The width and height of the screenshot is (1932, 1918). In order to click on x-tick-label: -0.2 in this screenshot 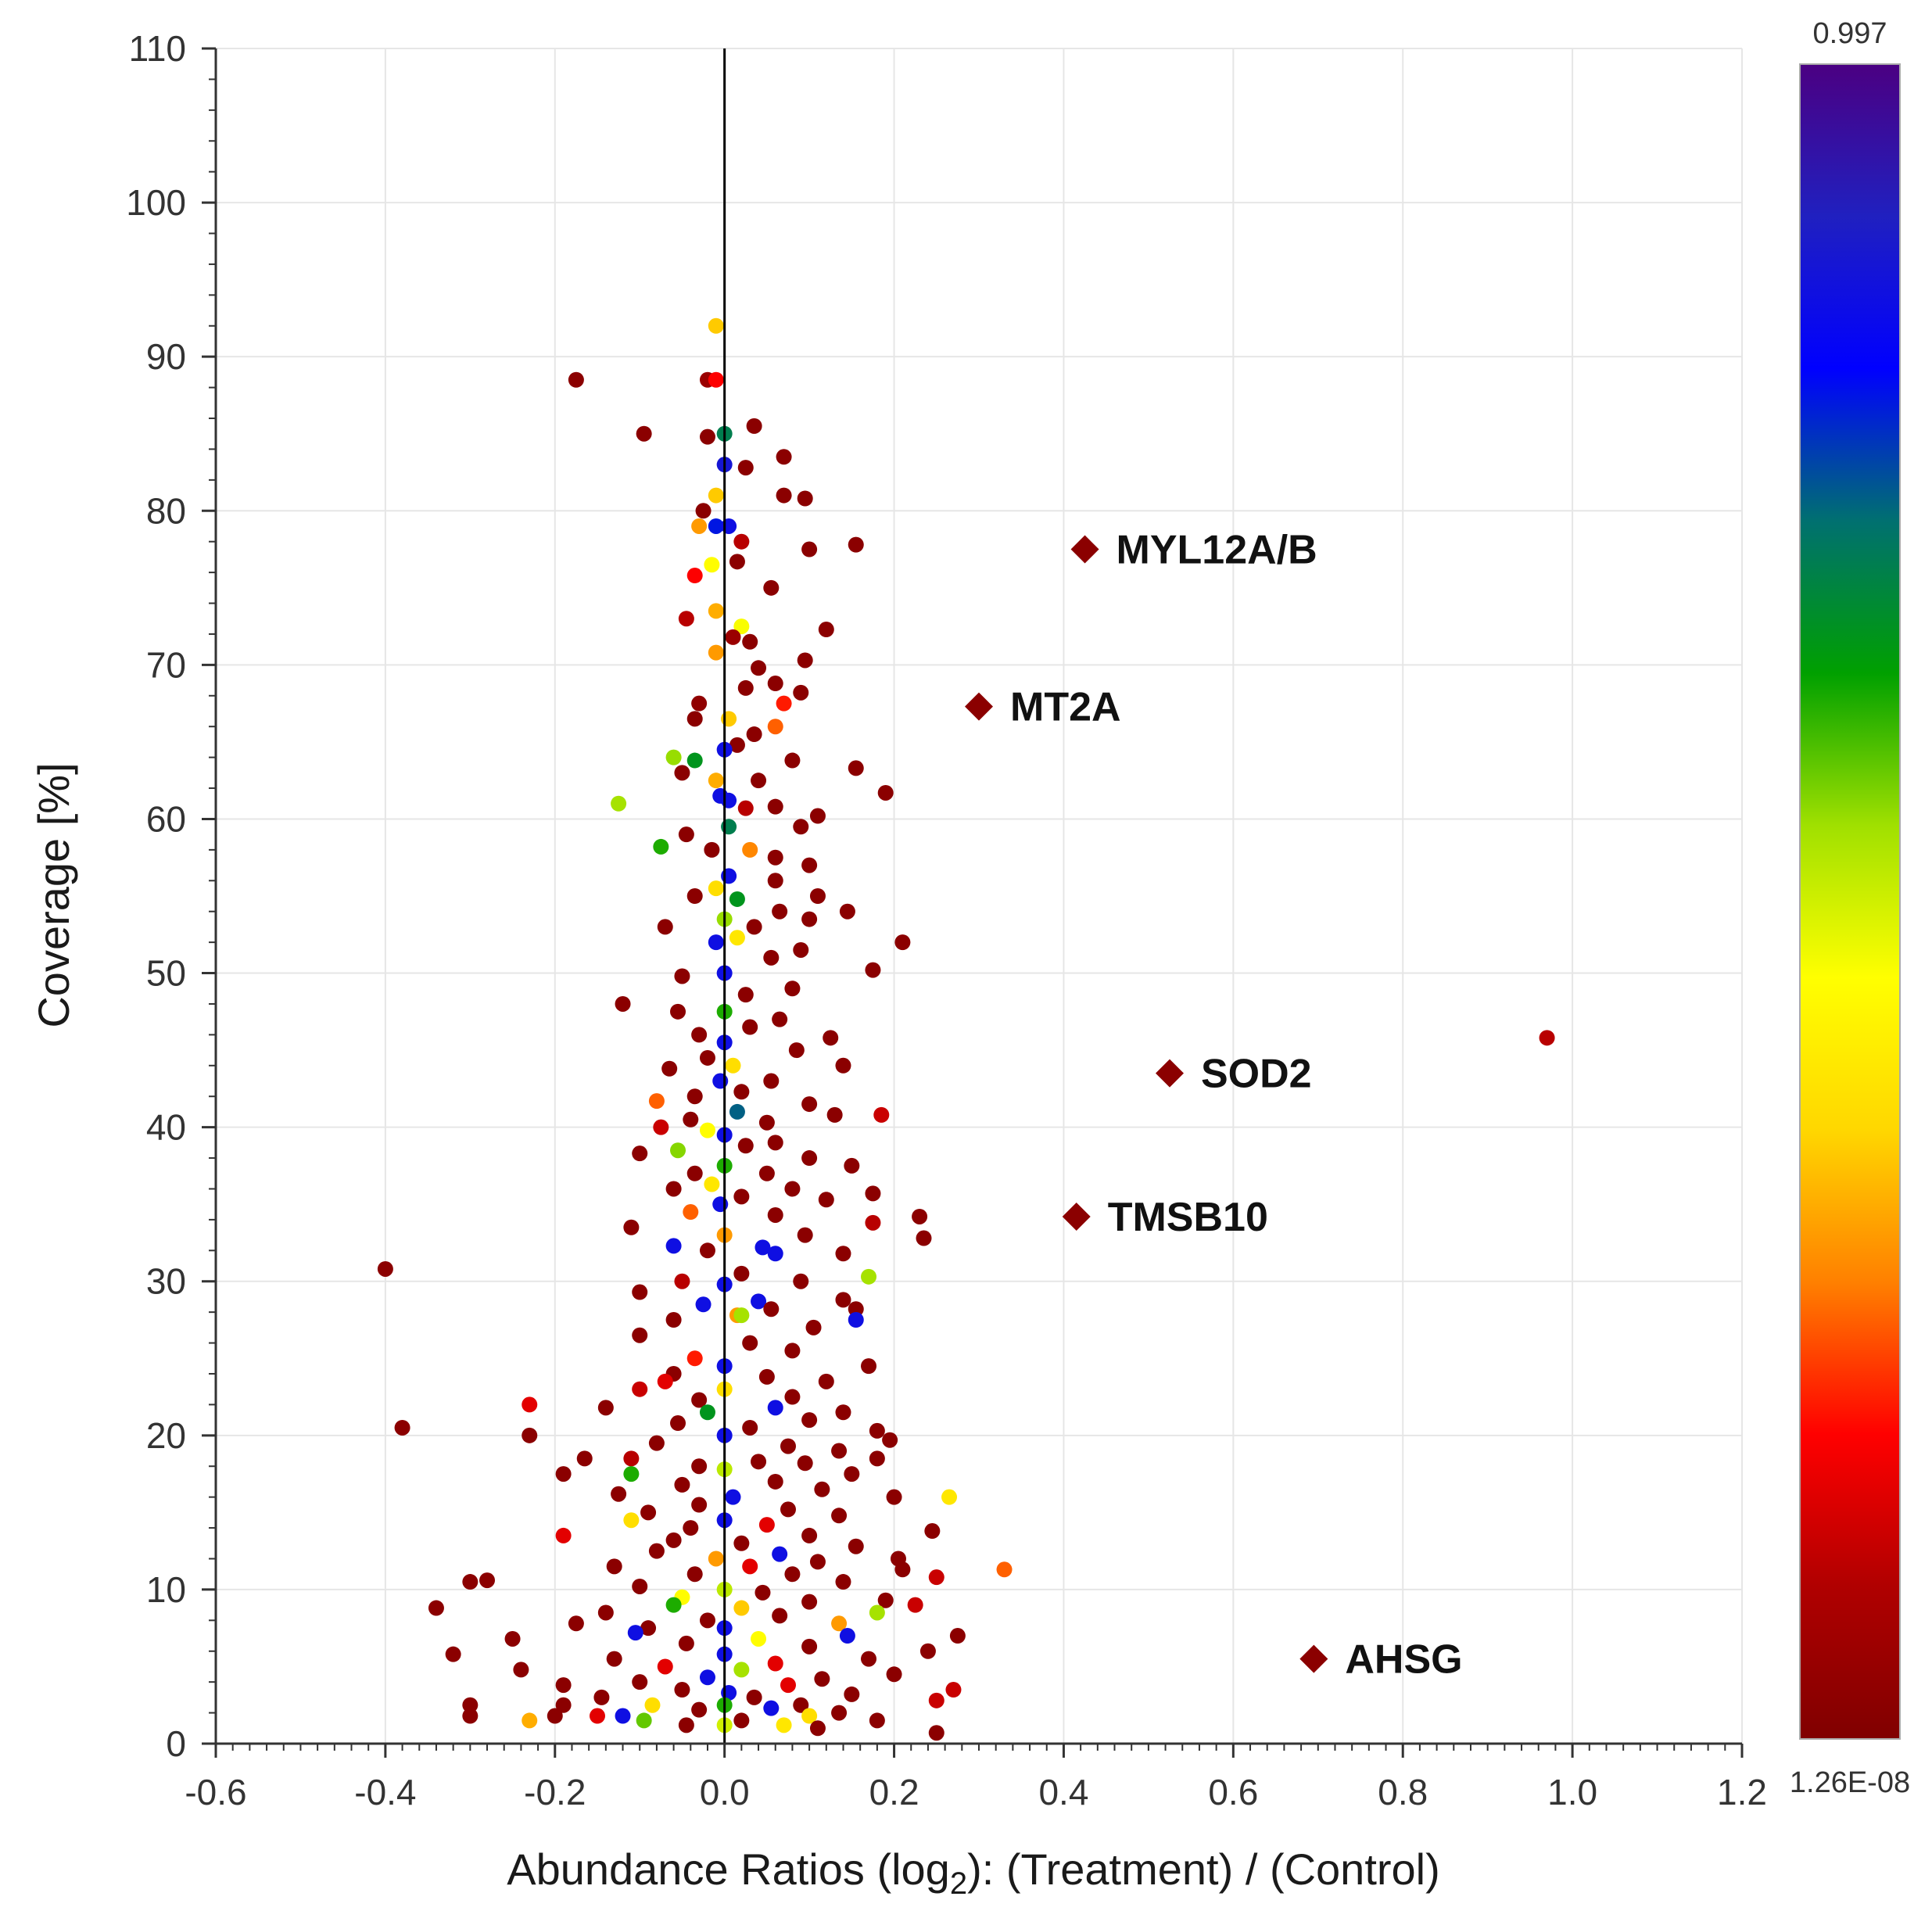, I will do `click(555, 1792)`.